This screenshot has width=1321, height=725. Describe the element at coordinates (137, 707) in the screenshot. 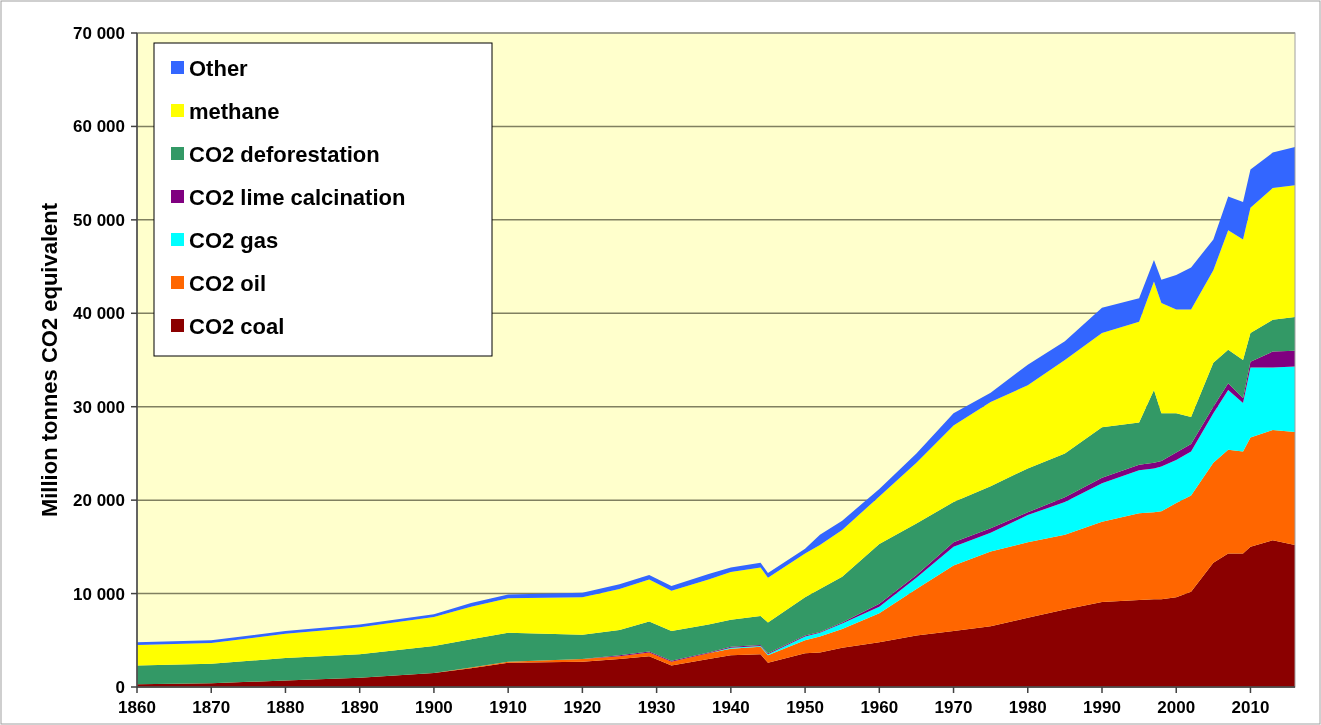

I see `x-tick-label: 1860` at that location.